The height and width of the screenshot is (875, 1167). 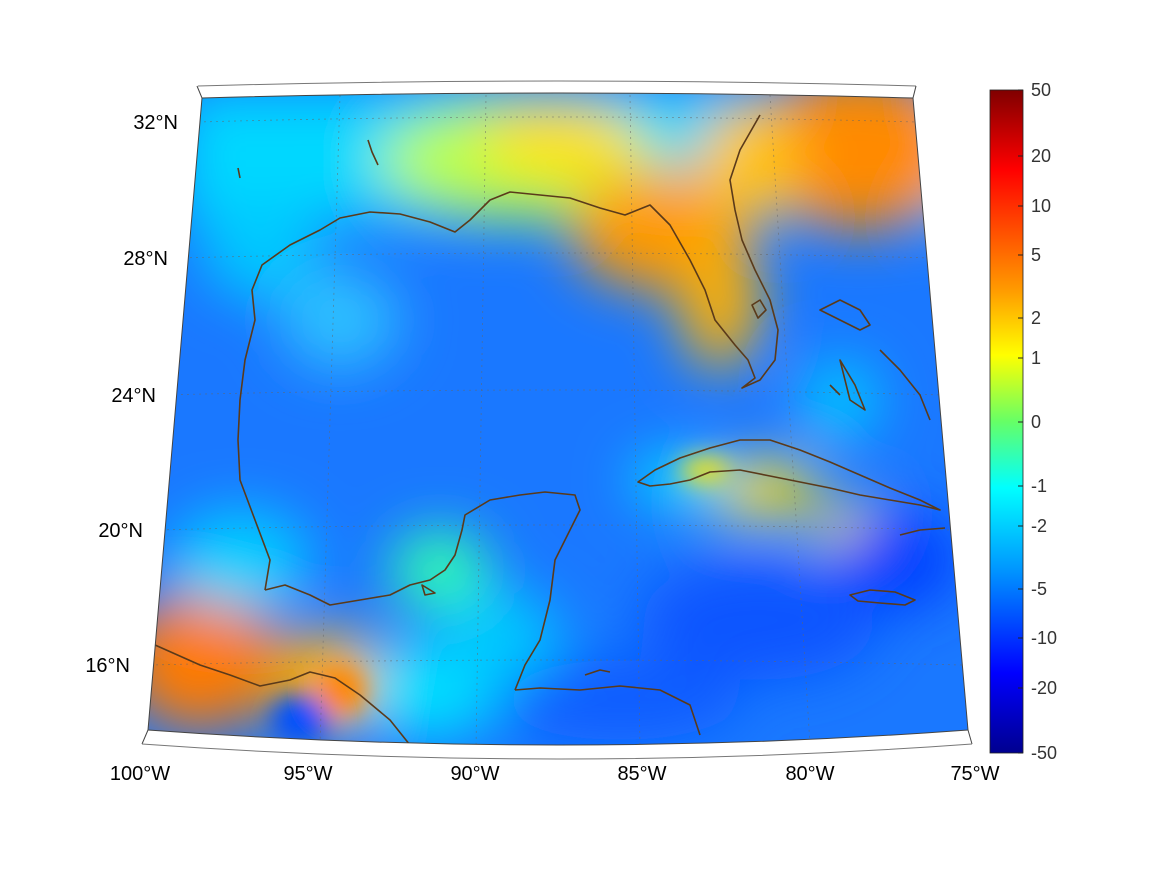 What do you see at coordinates (1044, 638) in the screenshot?
I see `colorbar-tick-label: -10` at bounding box center [1044, 638].